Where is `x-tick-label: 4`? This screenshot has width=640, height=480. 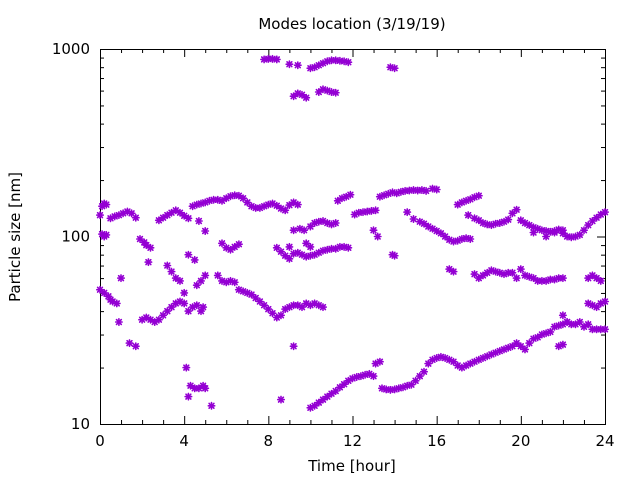 x-tick-label: 4 is located at coordinates (184, 441).